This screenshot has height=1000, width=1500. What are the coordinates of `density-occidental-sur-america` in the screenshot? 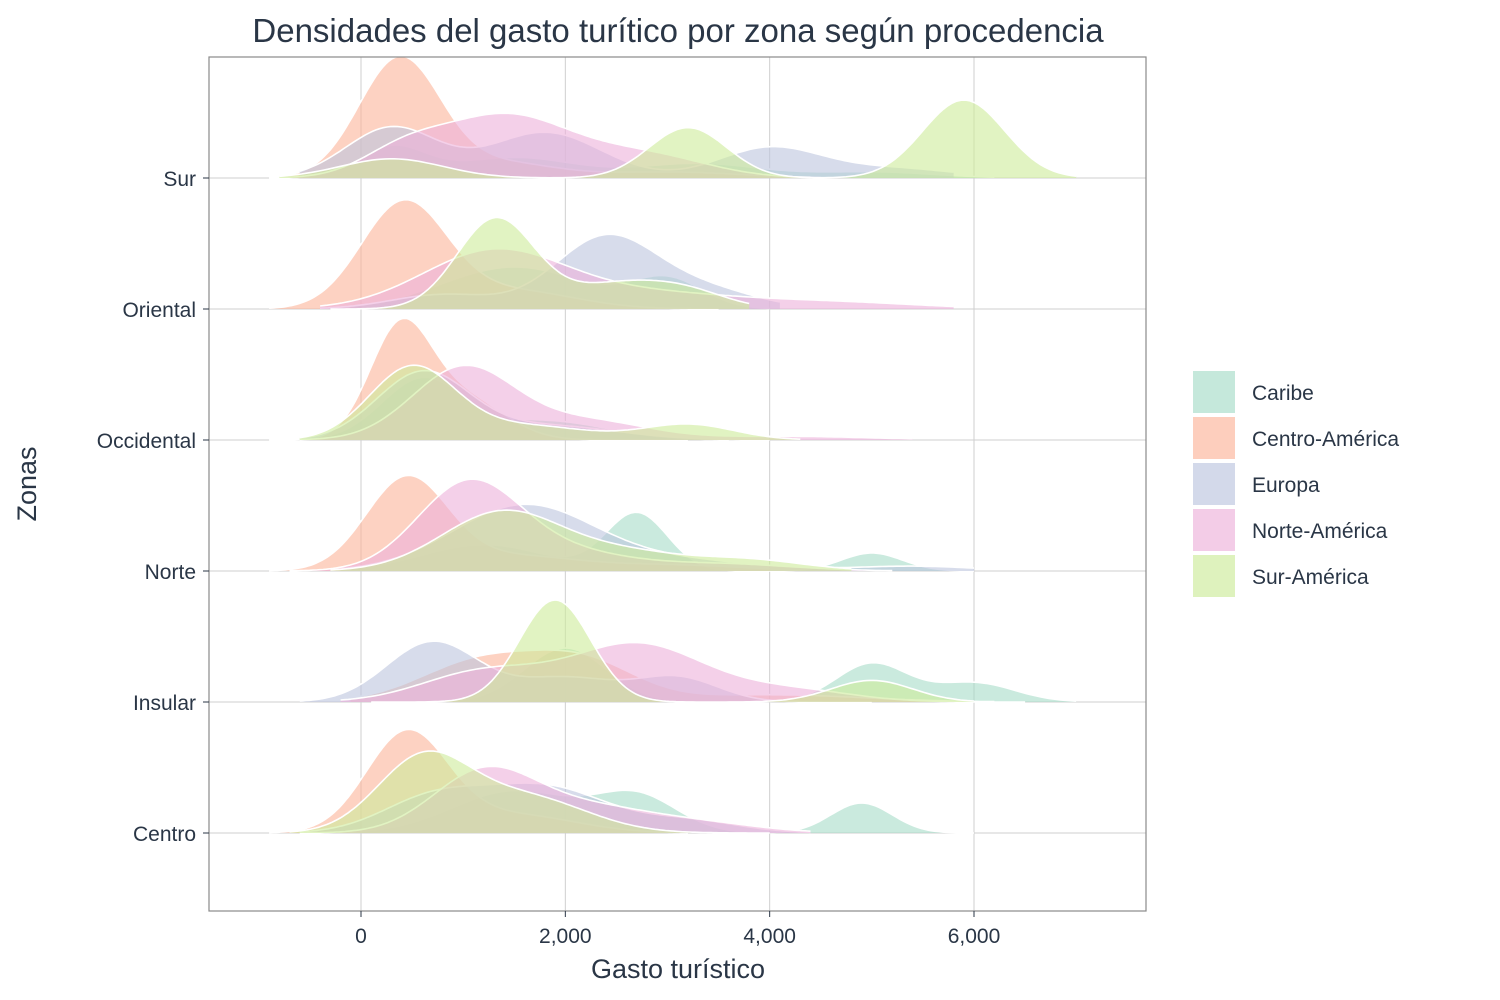 It's located at (550, 402).